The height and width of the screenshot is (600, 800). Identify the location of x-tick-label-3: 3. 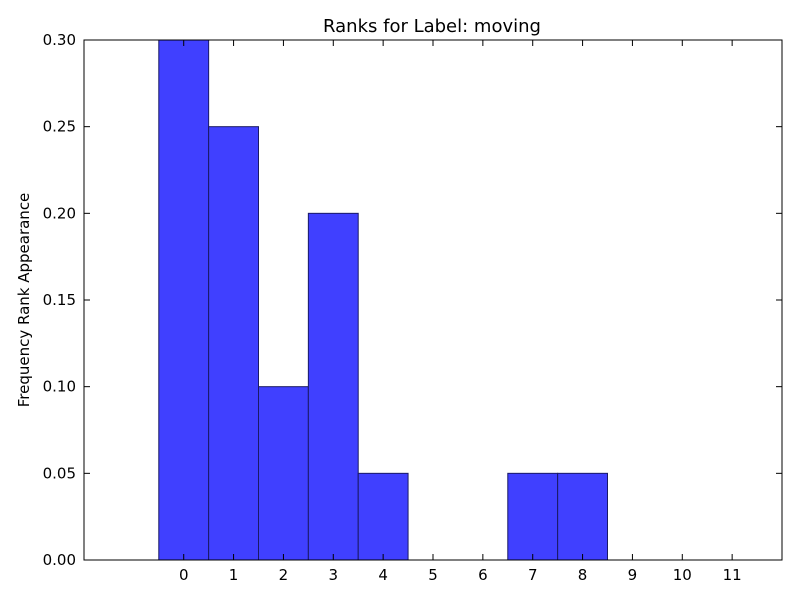
(334, 575).